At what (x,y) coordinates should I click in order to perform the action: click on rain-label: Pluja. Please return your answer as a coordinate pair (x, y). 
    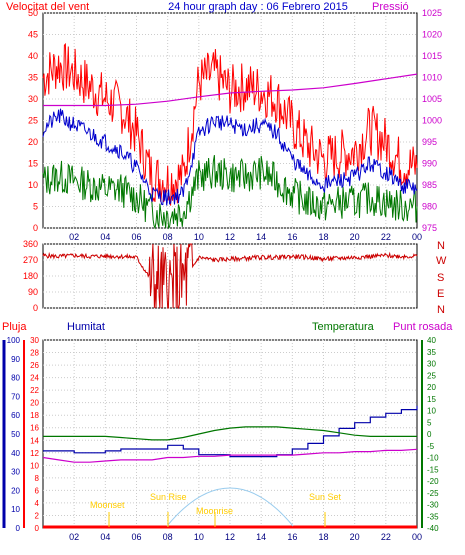
    Looking at the image, I should click on (14, 327).